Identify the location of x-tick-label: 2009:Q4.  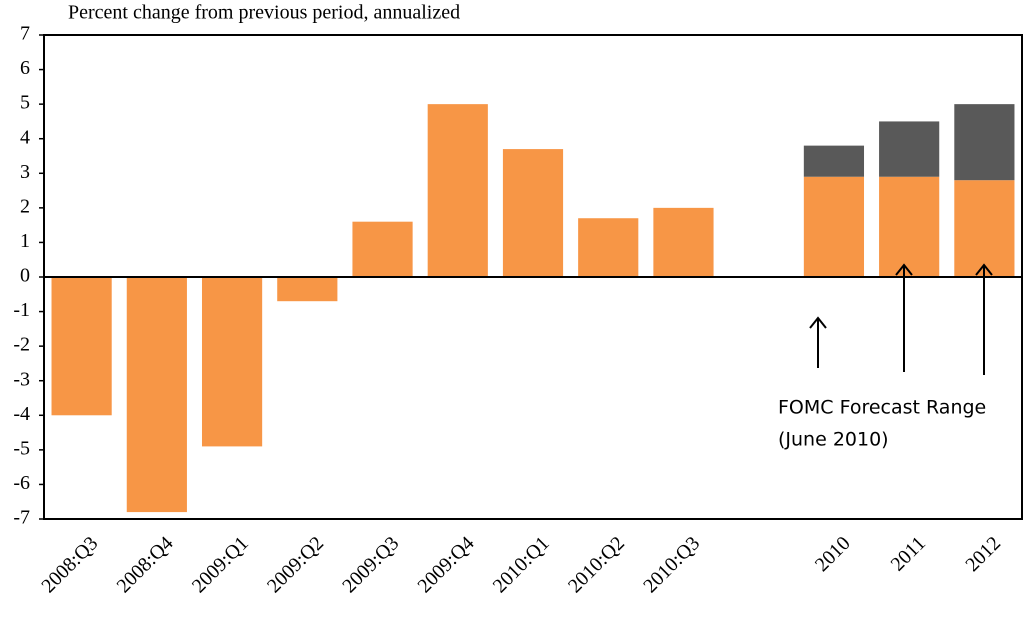
(445, 564).